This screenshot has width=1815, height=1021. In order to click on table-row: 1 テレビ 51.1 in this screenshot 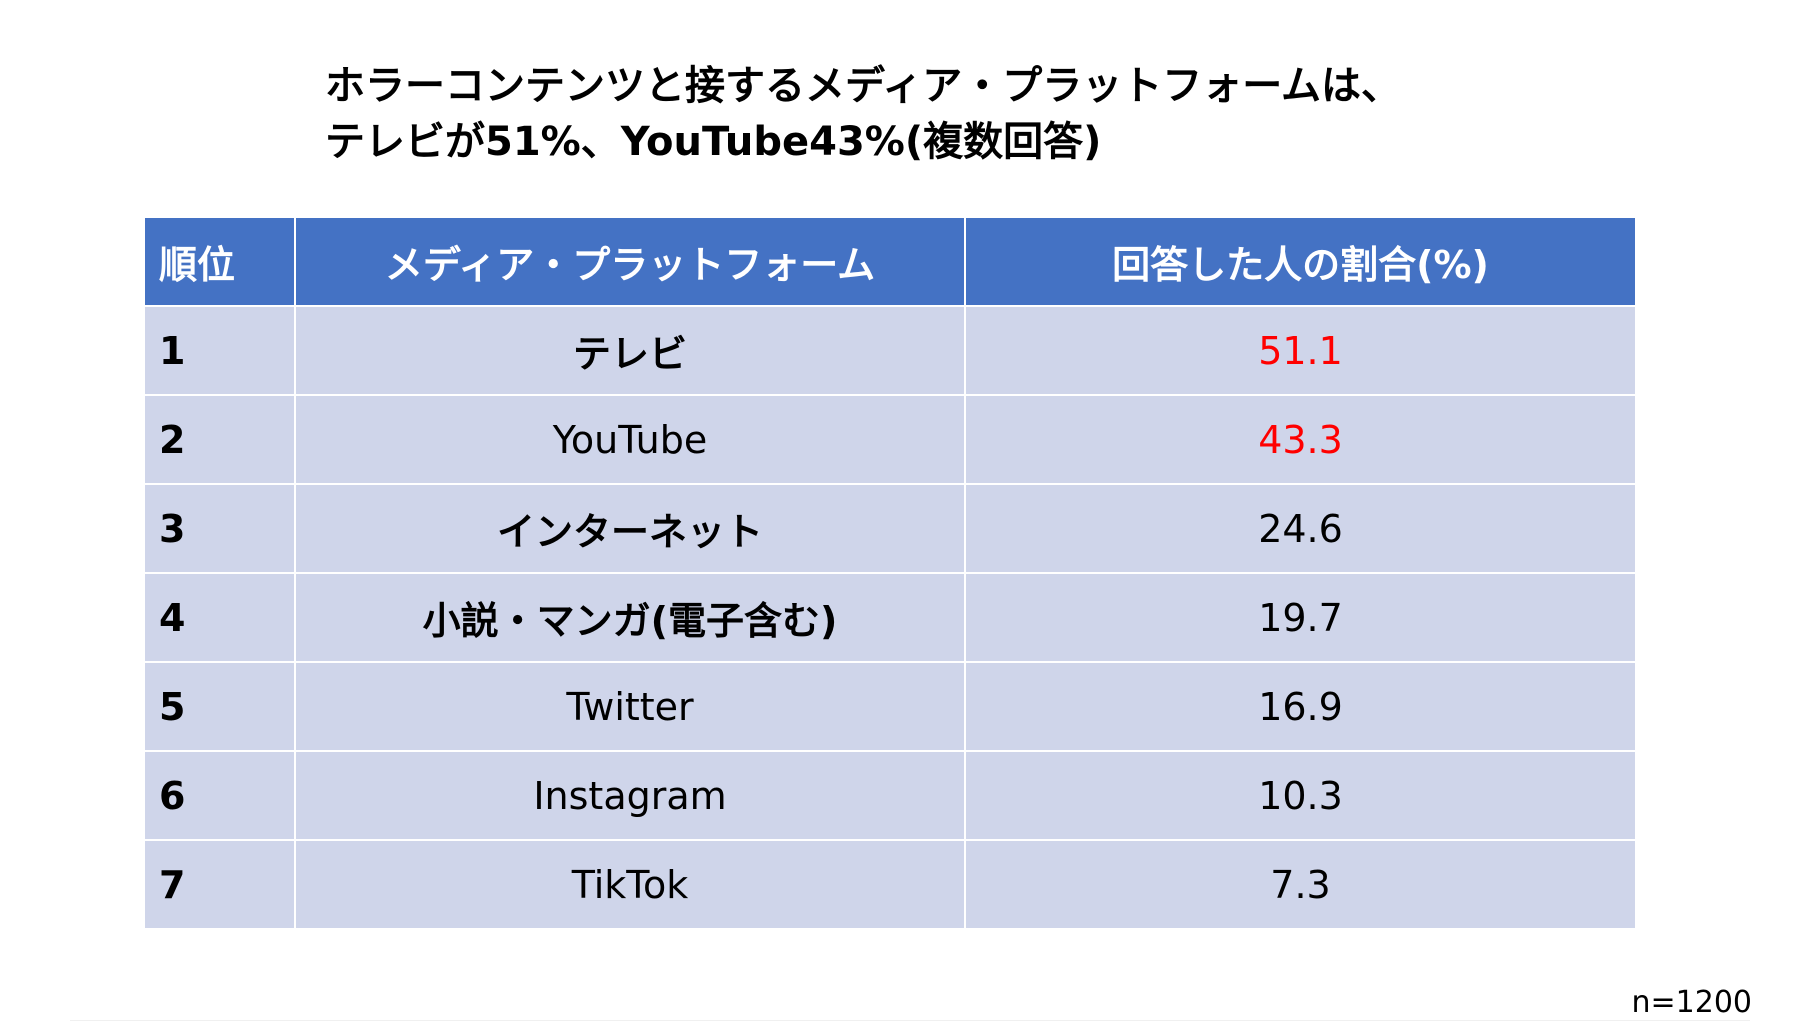, I will do `click(890, 350)`.